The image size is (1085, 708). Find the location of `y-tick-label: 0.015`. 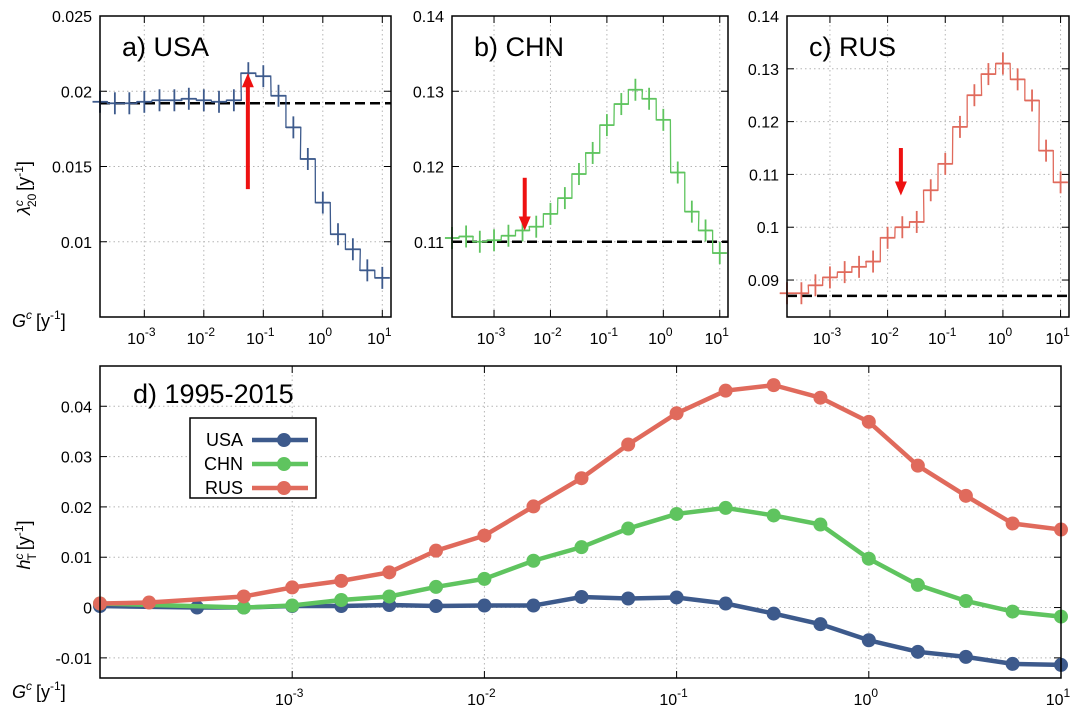

y-tick-label: 0.015 is located at coordinates (72, 168).